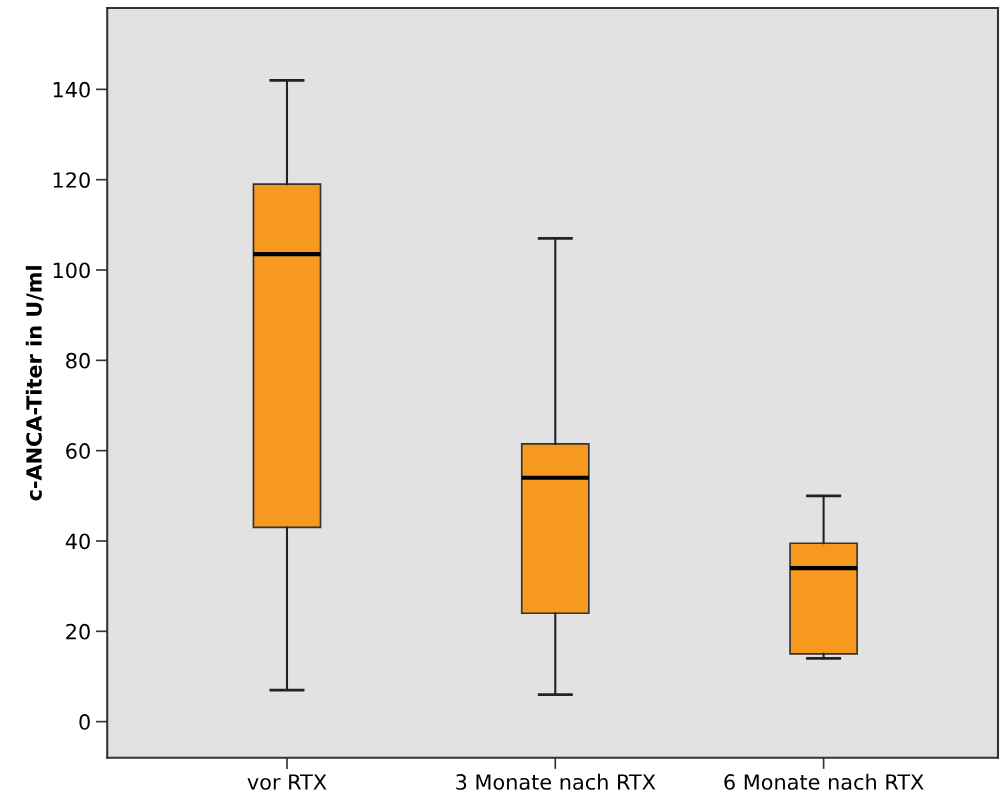 The width and height of the screenshot is (1002, 807). What do you see at coordinates (84, 722) in the screenshot?
I see `y-tick-label: 0` at bounding box center [84, 722].